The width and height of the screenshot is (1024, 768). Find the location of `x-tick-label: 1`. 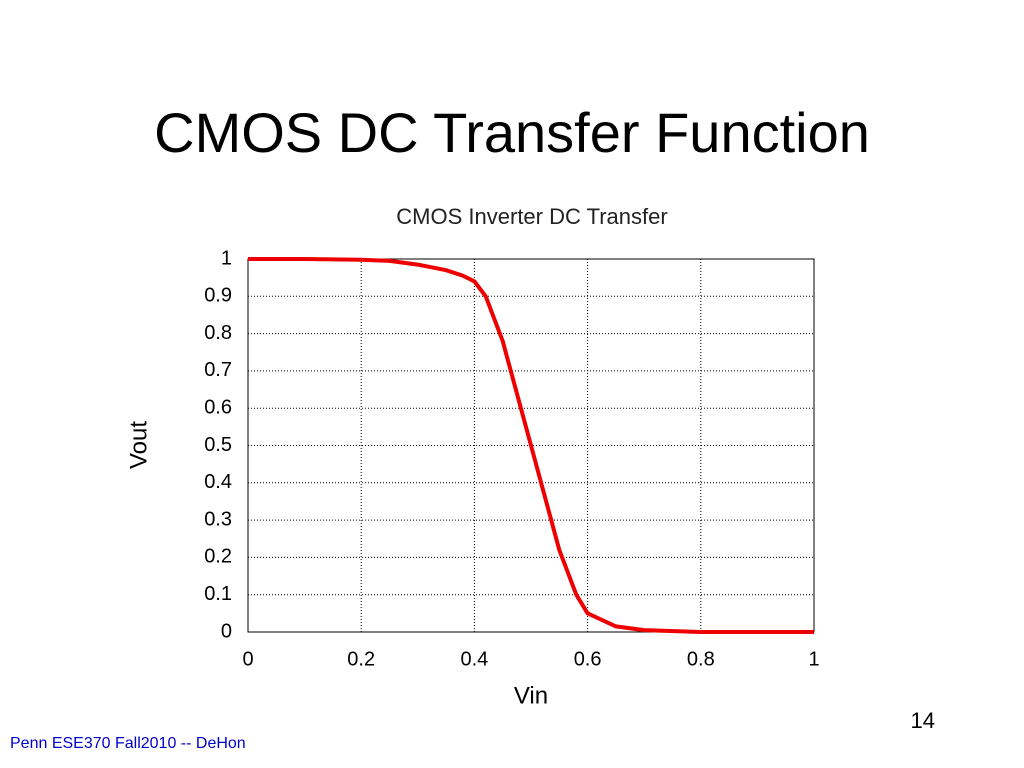

x-tick-label: 1 is located at coordinates (813, 659).